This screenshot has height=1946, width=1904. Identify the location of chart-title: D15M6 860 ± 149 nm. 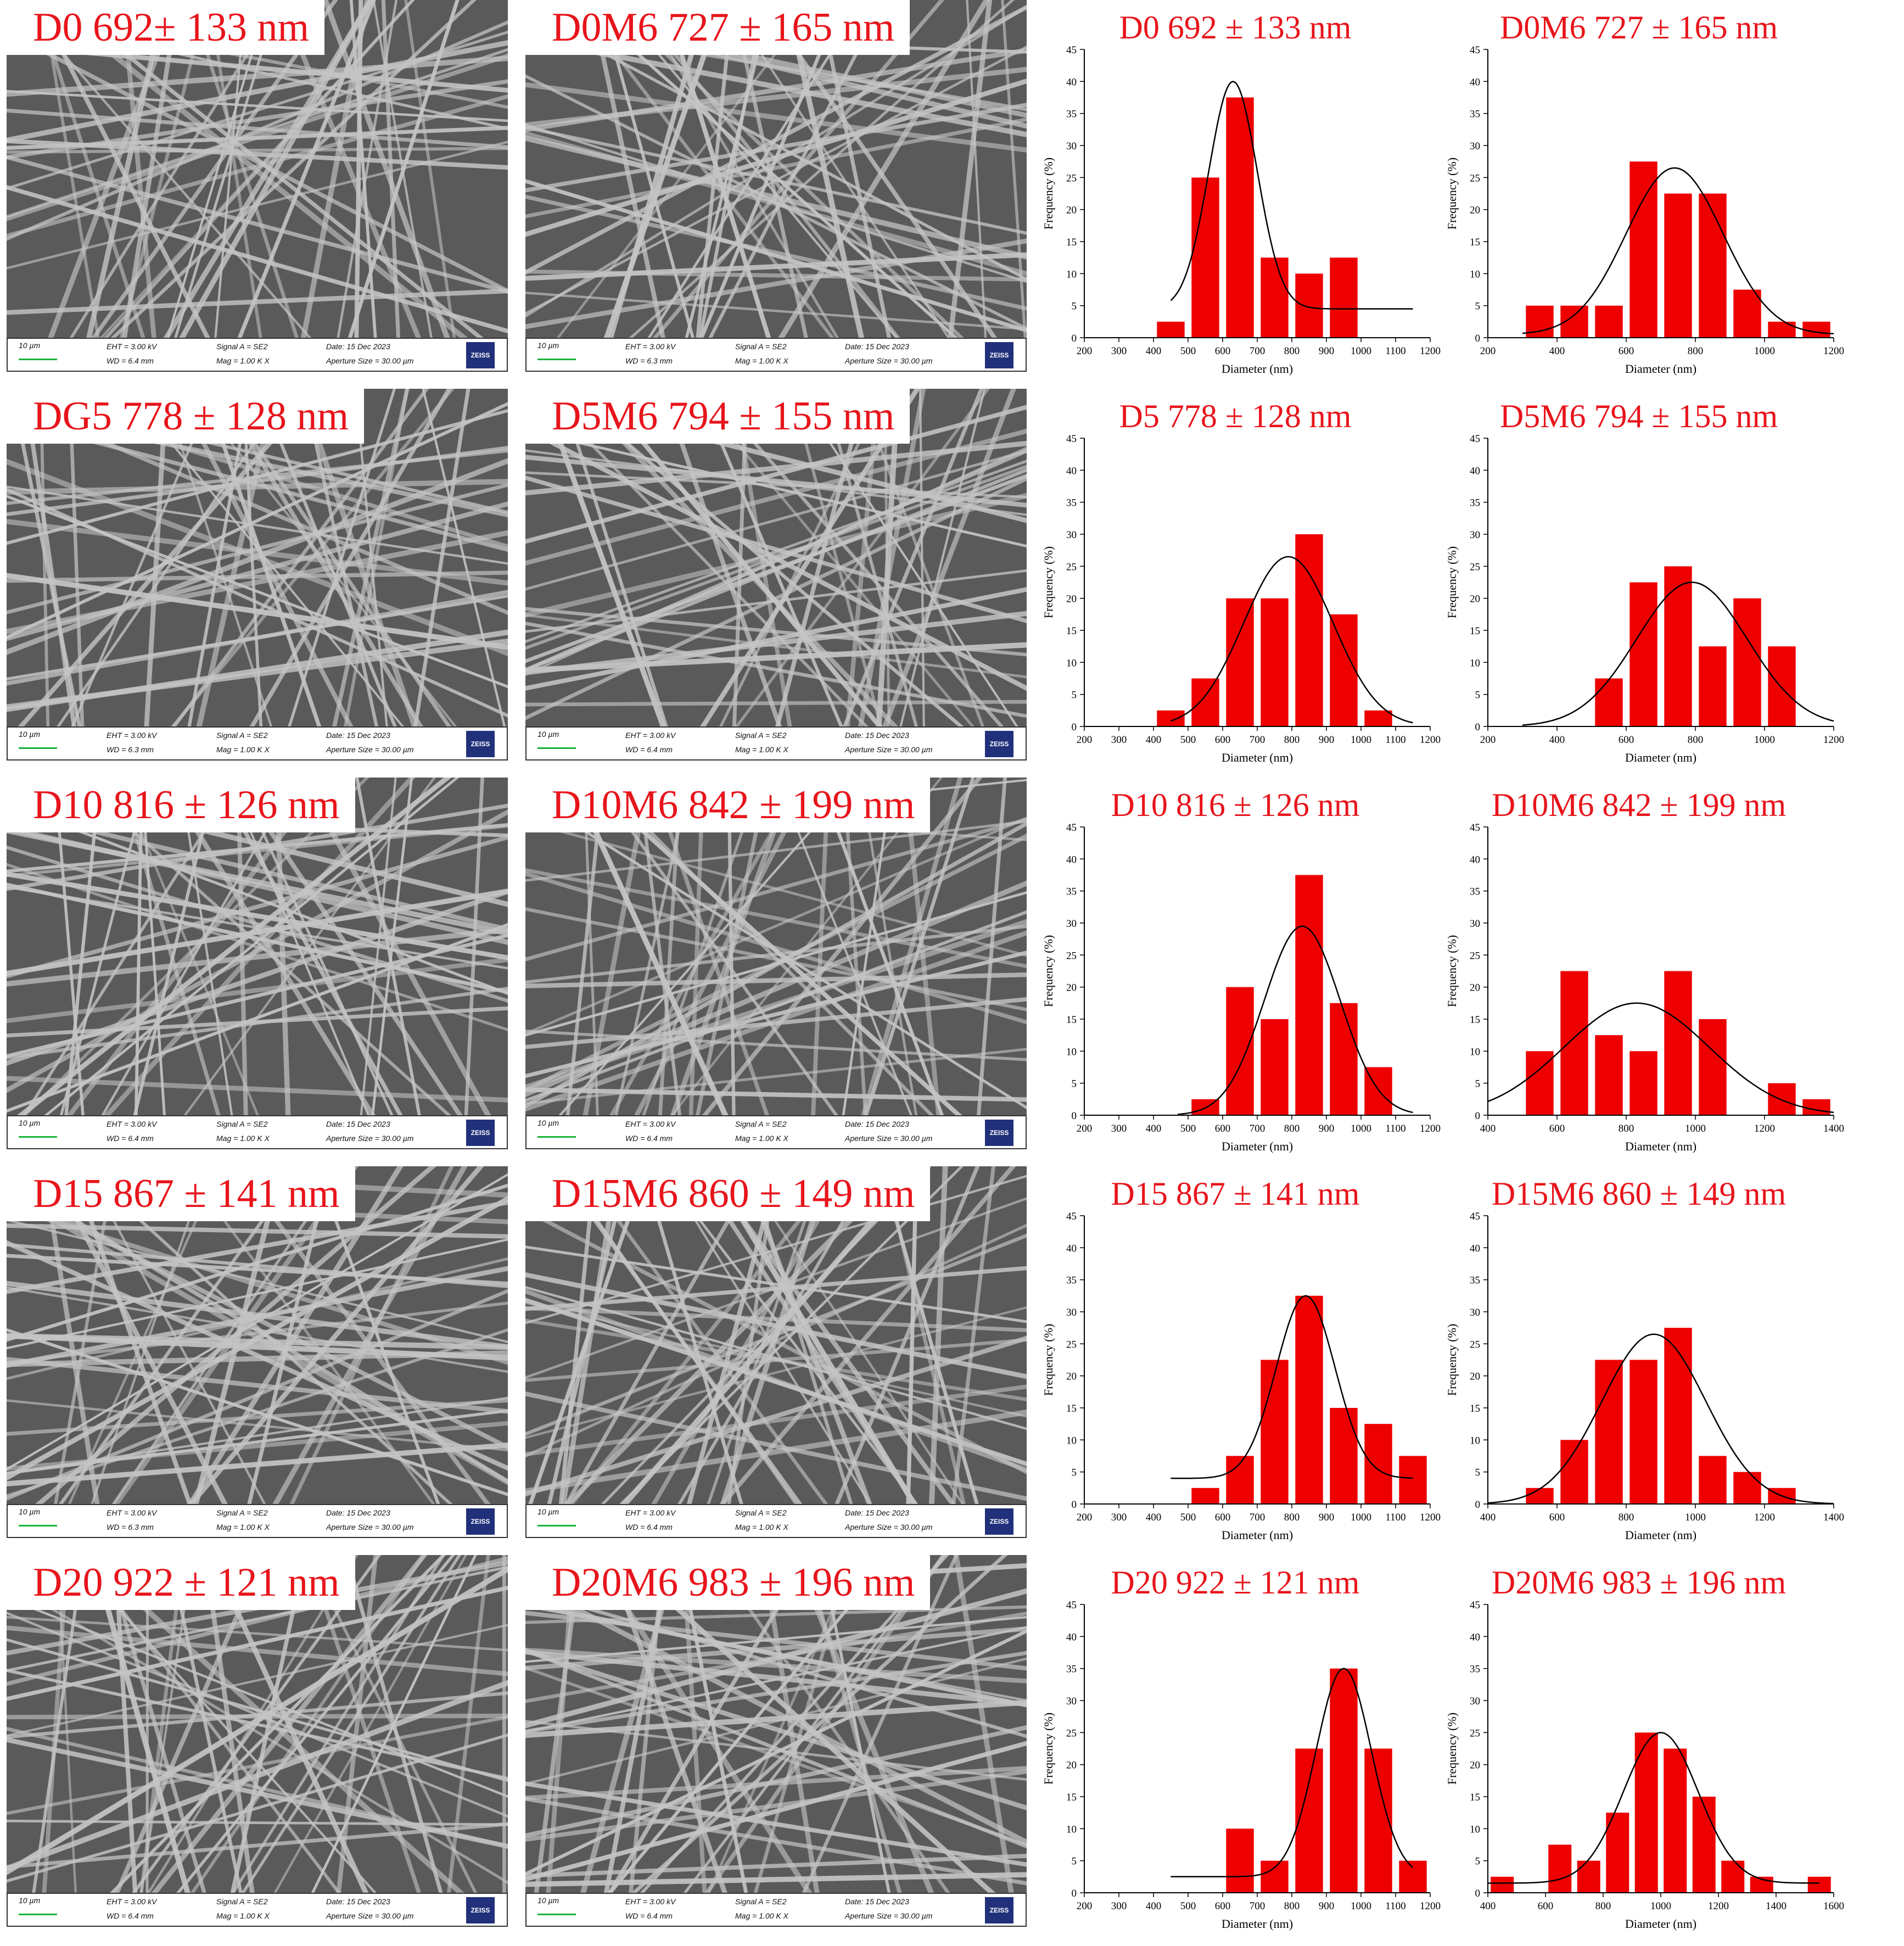
(1639, 1194).